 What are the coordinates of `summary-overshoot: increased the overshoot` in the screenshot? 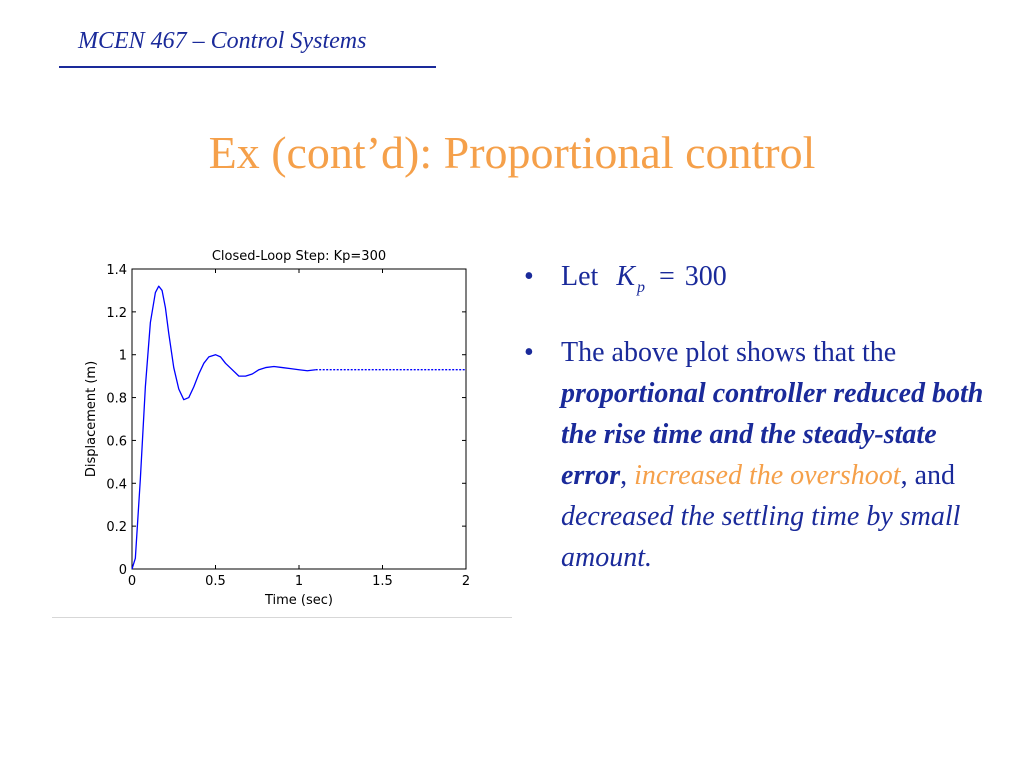 It's located at (767, 475).